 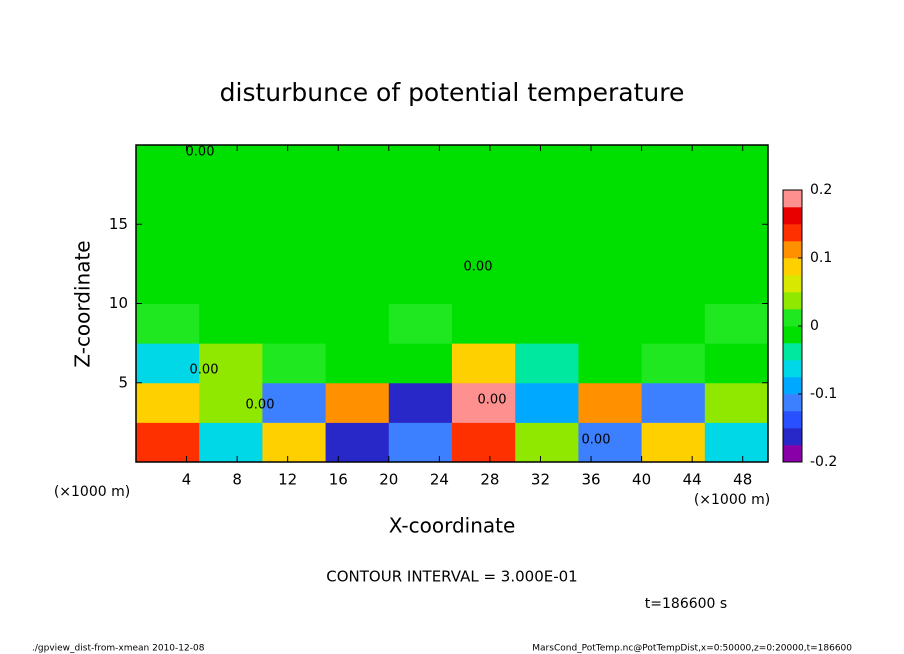 What do you see at coordinates (123, 382) in the screenshot?
I see `y-tick-label: 5` at bounding box center [123, 382].